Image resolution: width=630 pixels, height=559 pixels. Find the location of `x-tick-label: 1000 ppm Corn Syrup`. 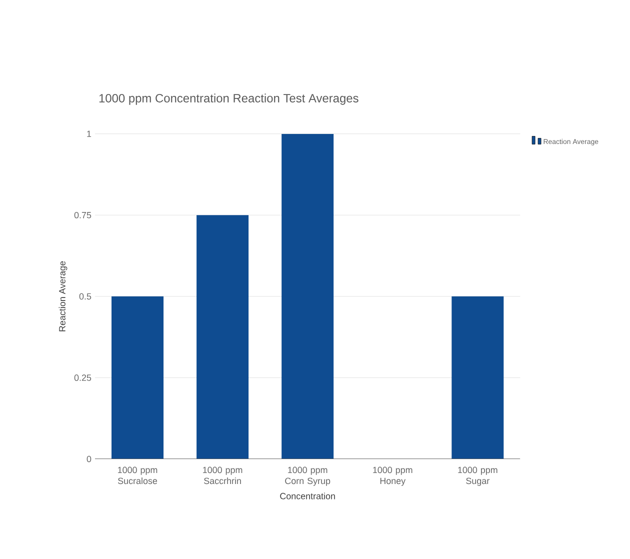

x-tick-label: 1000 ppm Corn Syrup is located at coordinates (307, 476).